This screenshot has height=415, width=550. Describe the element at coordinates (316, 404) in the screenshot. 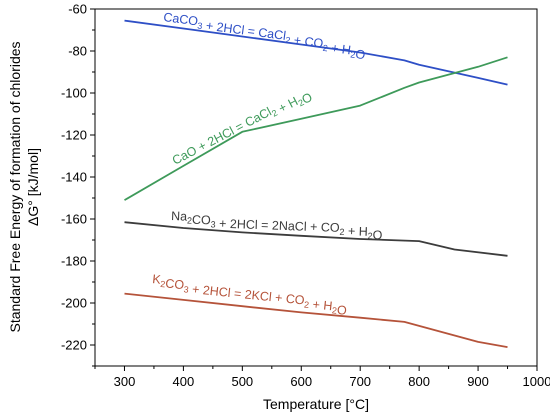

I see `x-axis-title: Temperature [°C]` at that location.